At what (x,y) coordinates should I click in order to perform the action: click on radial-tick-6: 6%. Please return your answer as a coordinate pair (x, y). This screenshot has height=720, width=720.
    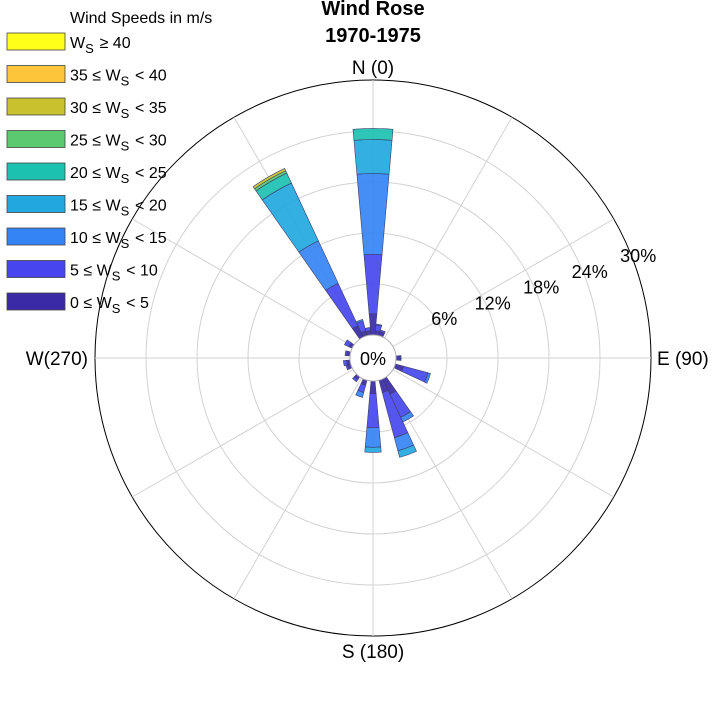
    Looking at the image, I should click on (444, 319).